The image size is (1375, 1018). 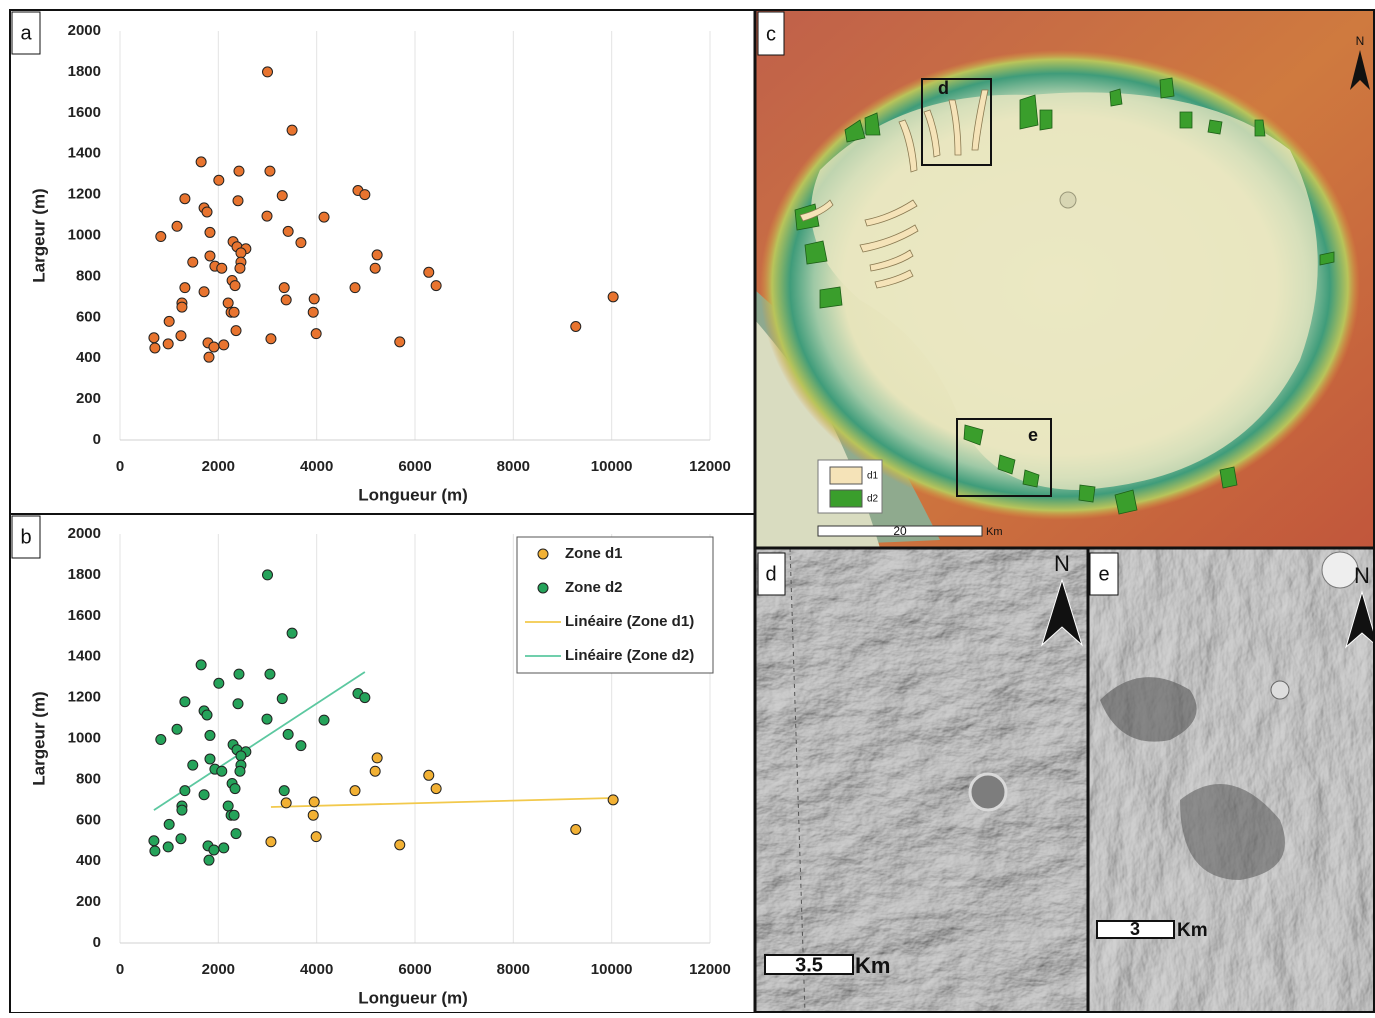 What do you see at coordinates (629, 621) in the screenshot?
I see `legend-label: Linéaire (Zone d1)` at bounding box center [629, 621].